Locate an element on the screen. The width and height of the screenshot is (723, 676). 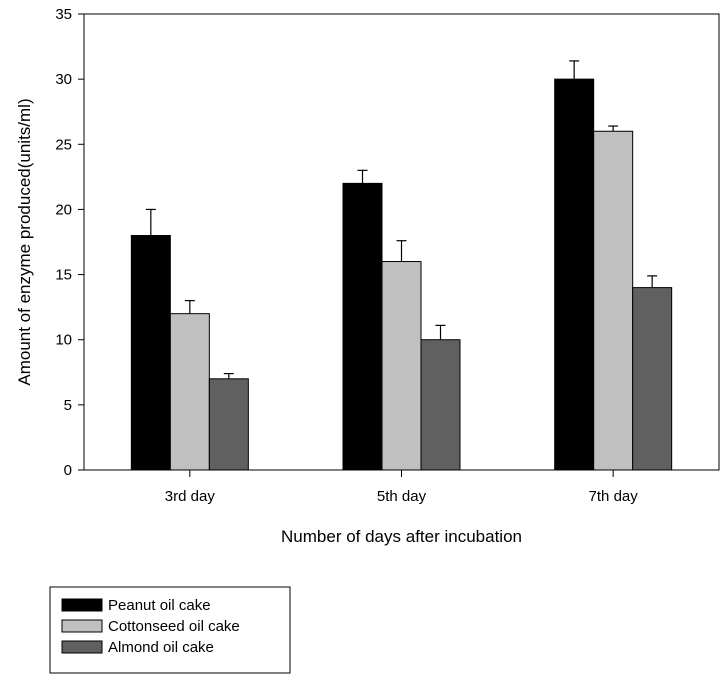
legend-label: Cottonseed oil cake is located at coordinates (174, 626).